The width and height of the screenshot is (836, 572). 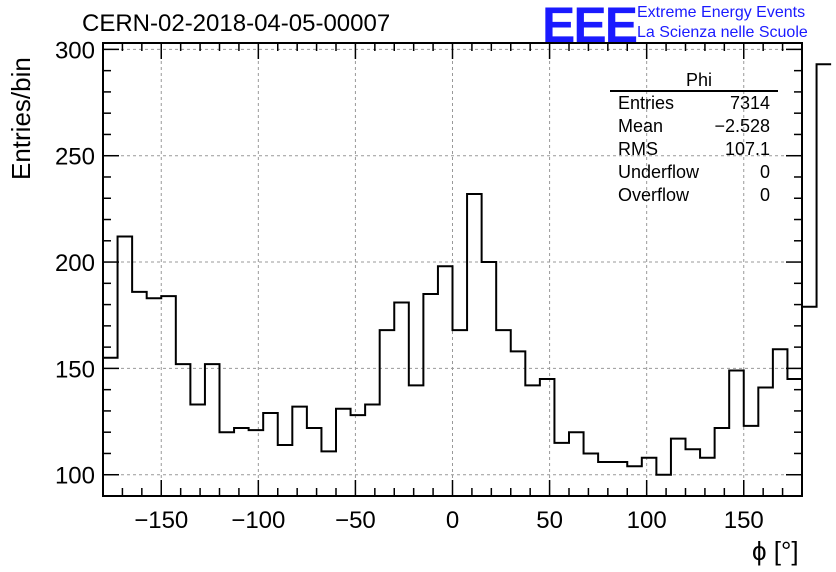 I want to click on stats-label: Mean, so click(x=641, y=126).